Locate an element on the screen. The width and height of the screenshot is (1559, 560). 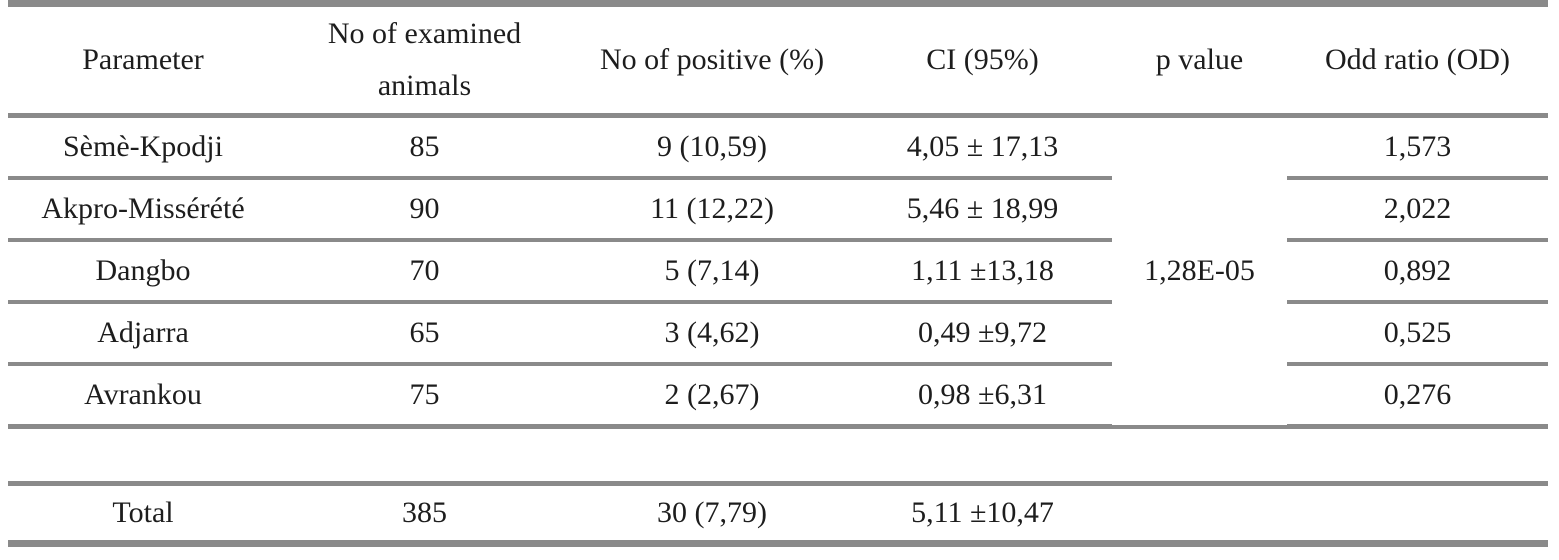
cell-positive: 2 (2,67) is located at coordinates (712, 396).